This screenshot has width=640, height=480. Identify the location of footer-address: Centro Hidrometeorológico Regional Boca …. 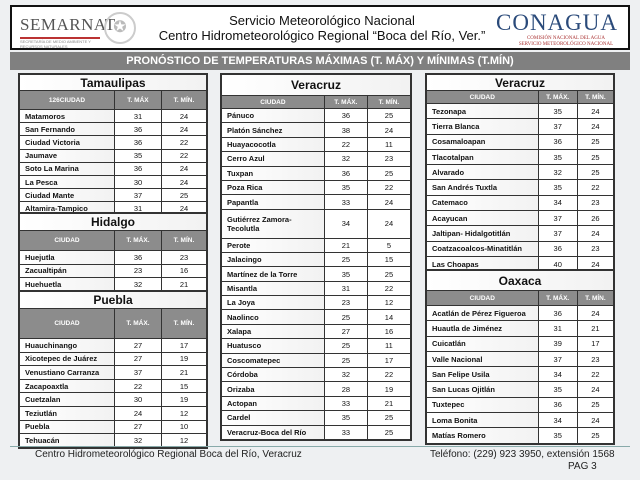
(168, 454).